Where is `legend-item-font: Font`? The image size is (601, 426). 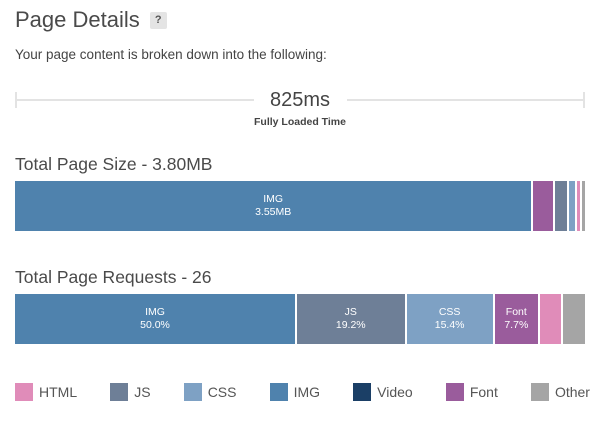
legend-item-font: Font is located at coordinates (471, 392).